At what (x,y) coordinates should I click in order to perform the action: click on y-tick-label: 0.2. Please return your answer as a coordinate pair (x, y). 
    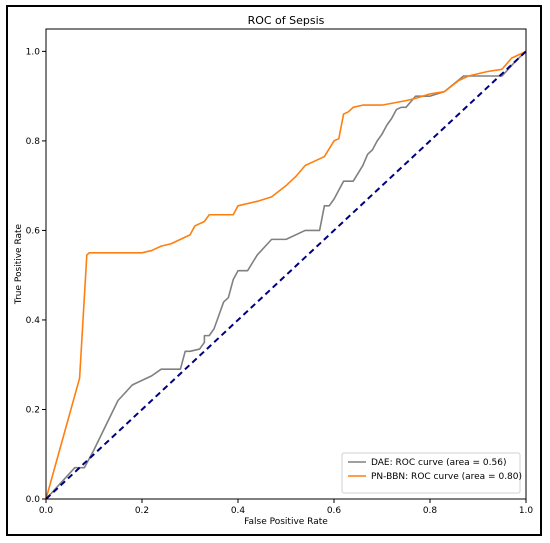
    Looking at the image, I should click on (33, 410).